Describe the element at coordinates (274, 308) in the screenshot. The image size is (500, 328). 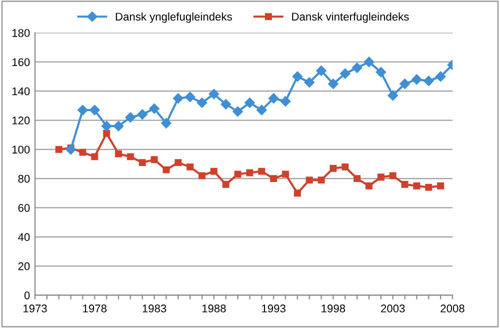
I see `x-tick-label: 1993` at that location.